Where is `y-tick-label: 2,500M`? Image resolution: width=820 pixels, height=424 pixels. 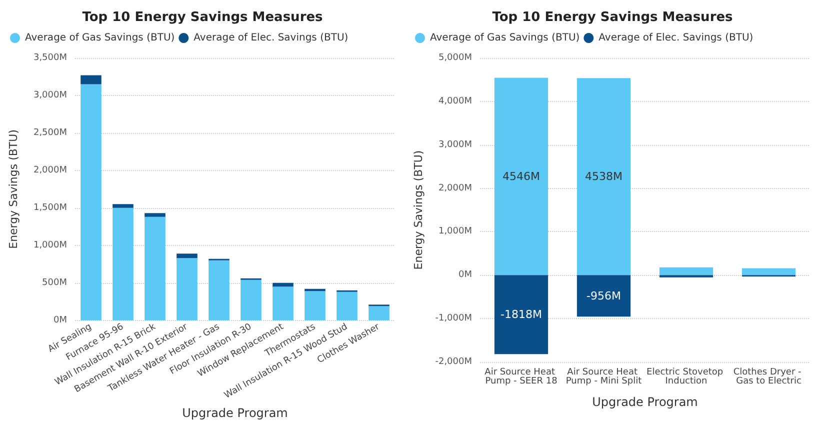
y-tick-label: 2,500M is located at coordinates (50, 133).